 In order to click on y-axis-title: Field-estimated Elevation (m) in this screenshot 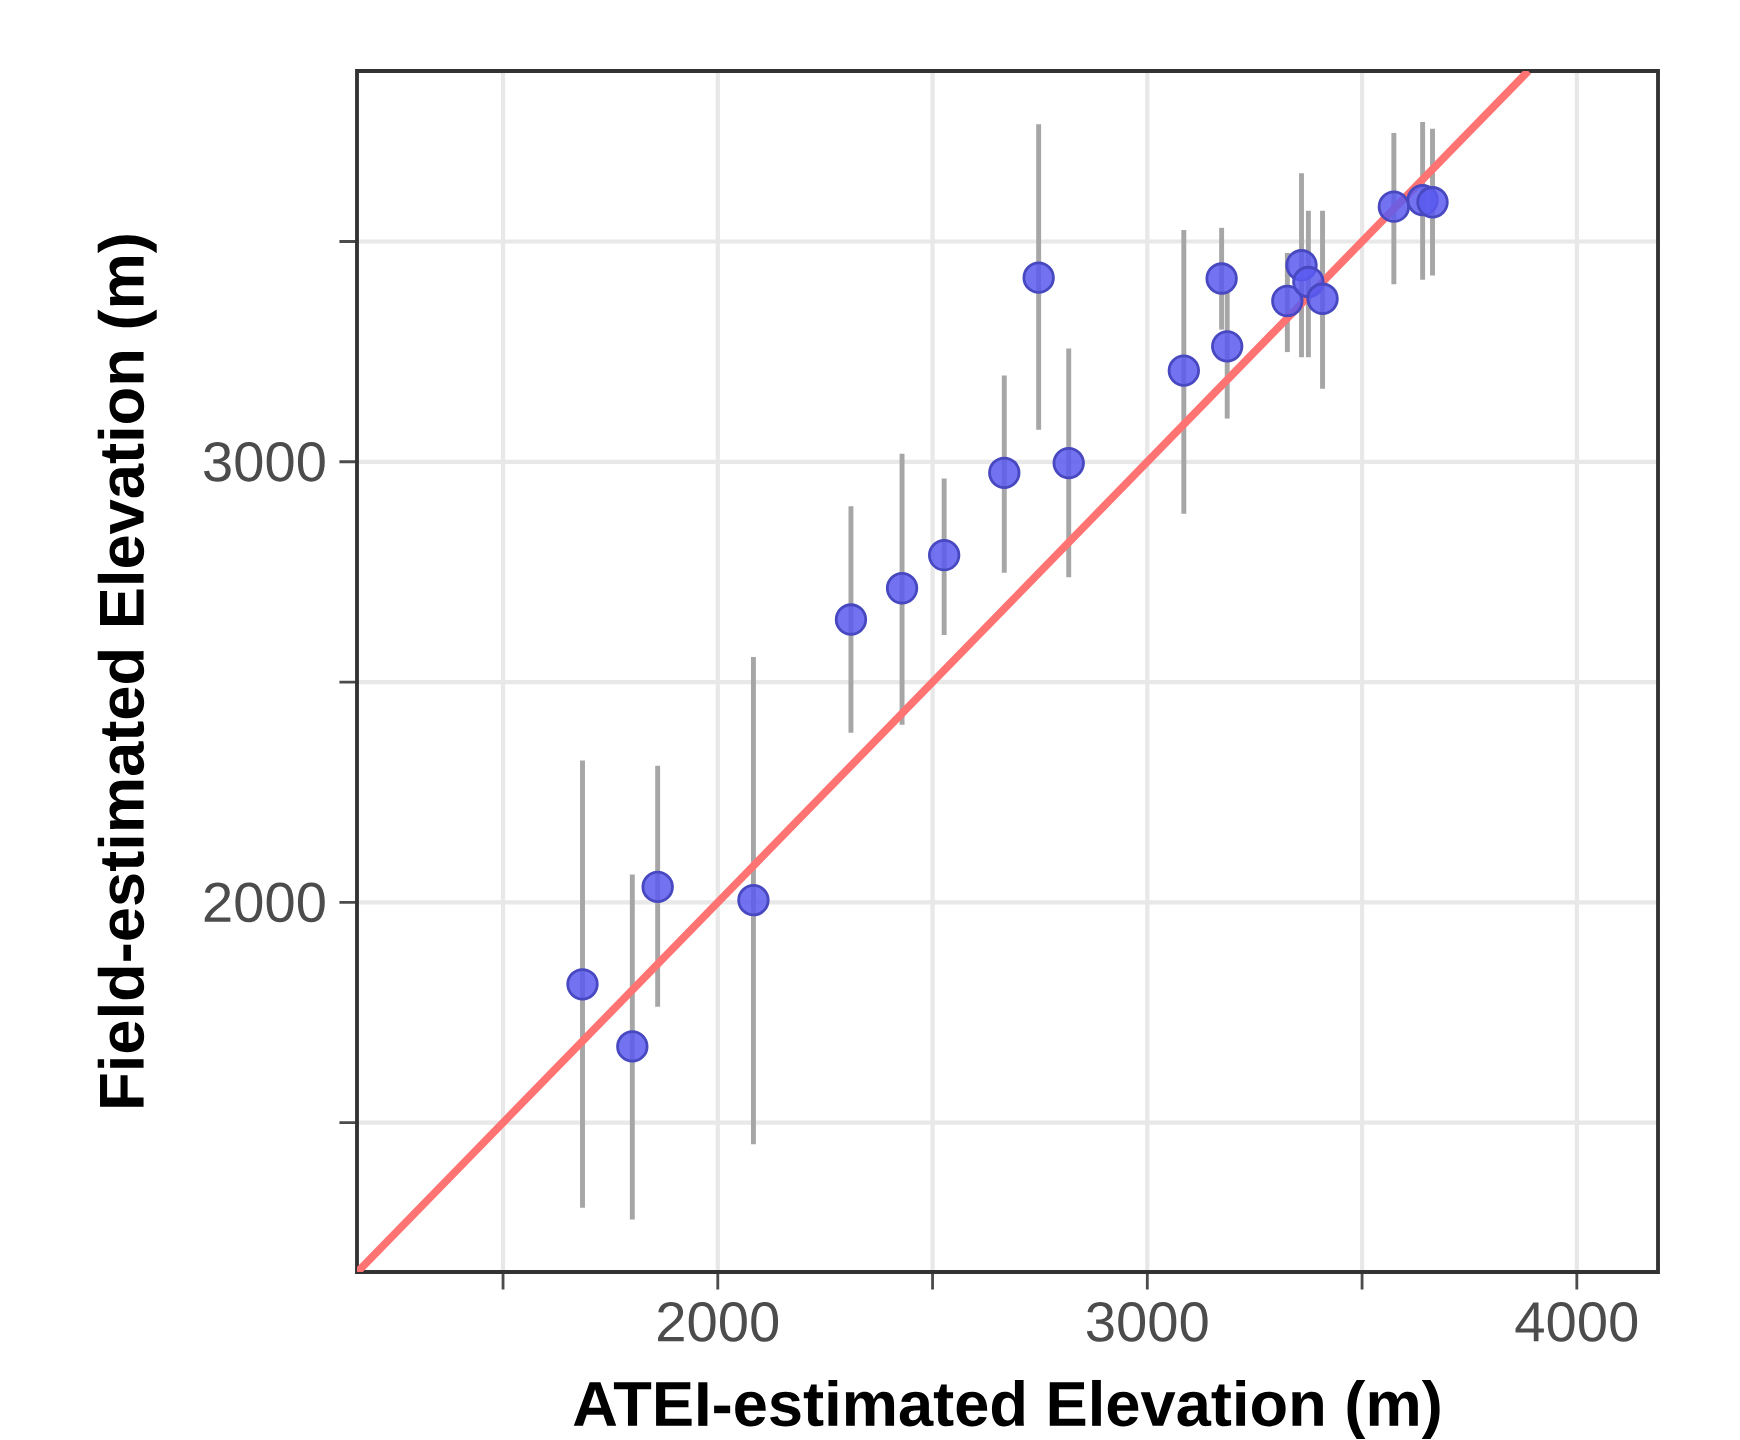, I will do `click(127, 671)`.